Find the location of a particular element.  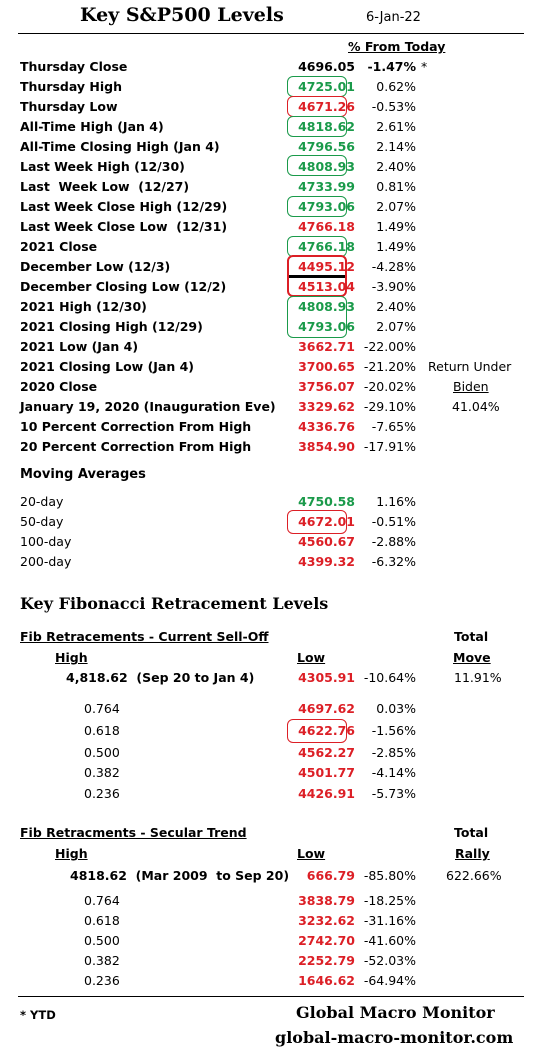

level-pct: -0.53% is located at coordinates (393, 106).